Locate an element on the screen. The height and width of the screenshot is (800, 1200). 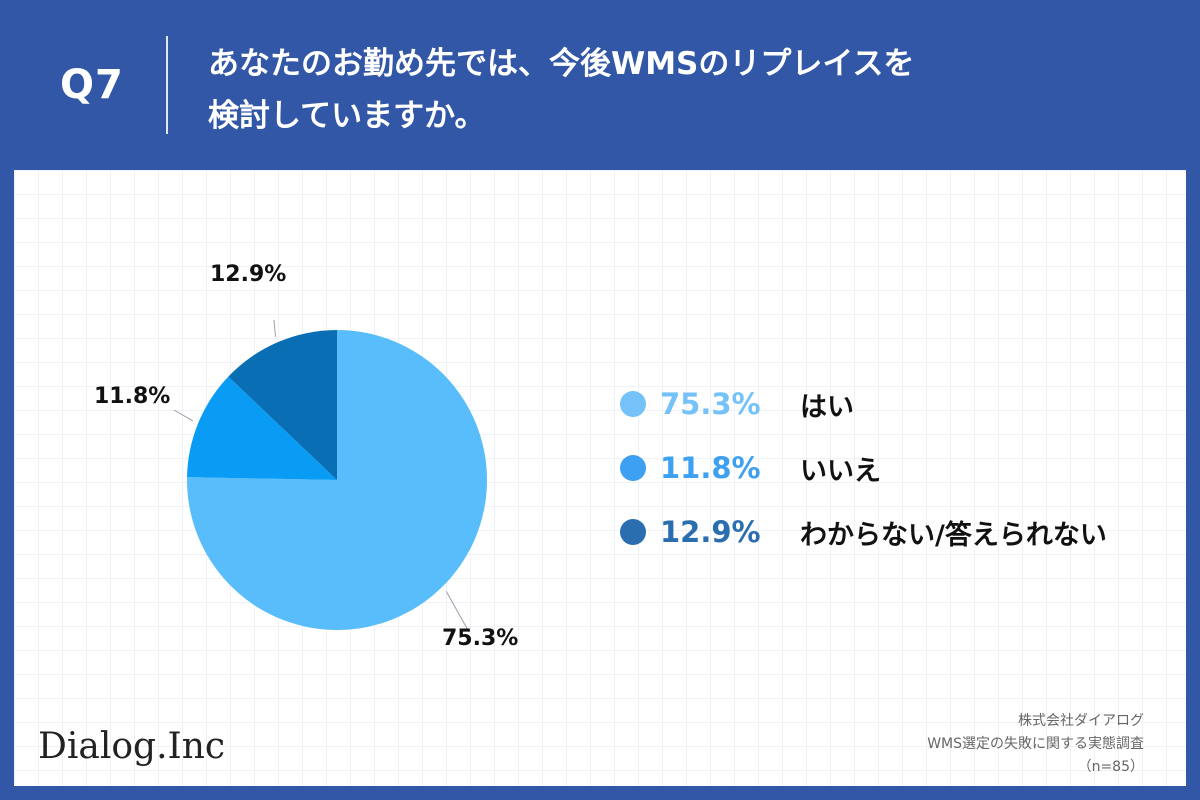
slice-label-unknown: 12.9% is located at coordinates (248, 274).